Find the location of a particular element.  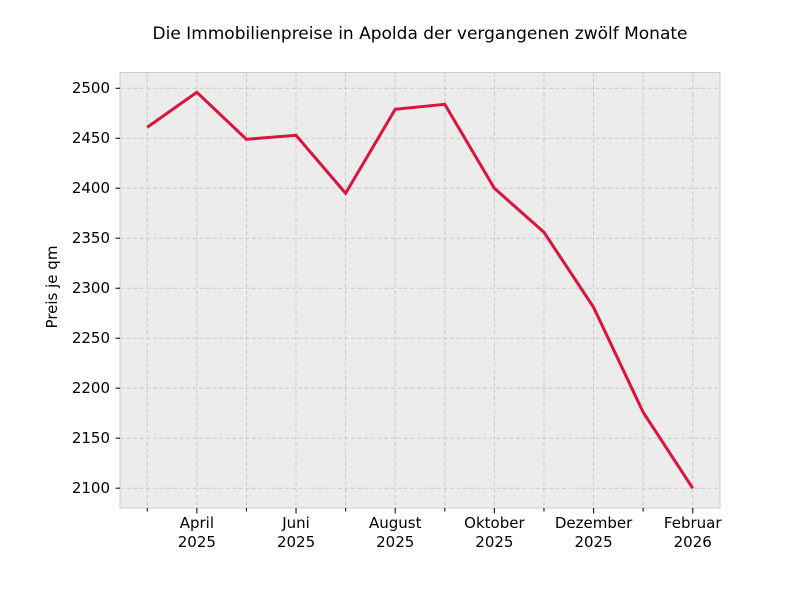

x-tick-month: Juni is located at coordinates (296, 523).